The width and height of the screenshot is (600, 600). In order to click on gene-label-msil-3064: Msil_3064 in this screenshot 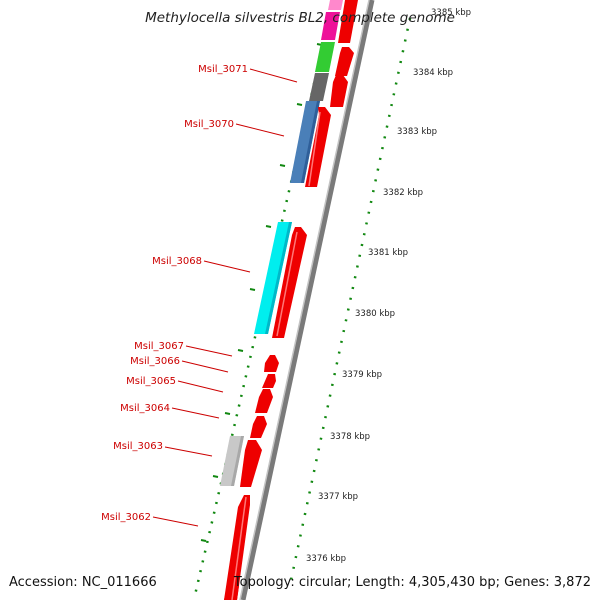, I will do `click(145, 408)`.